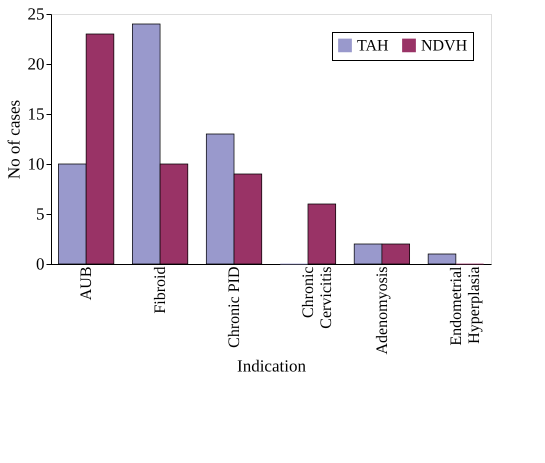  I want to click on y-tick-label: 5, so click(40, 214).